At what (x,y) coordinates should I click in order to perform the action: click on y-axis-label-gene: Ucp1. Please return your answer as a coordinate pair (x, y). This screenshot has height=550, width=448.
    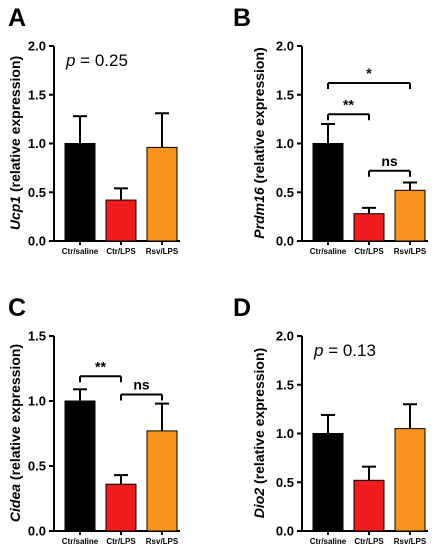
    Looking at the image, I should click on (15, 213).